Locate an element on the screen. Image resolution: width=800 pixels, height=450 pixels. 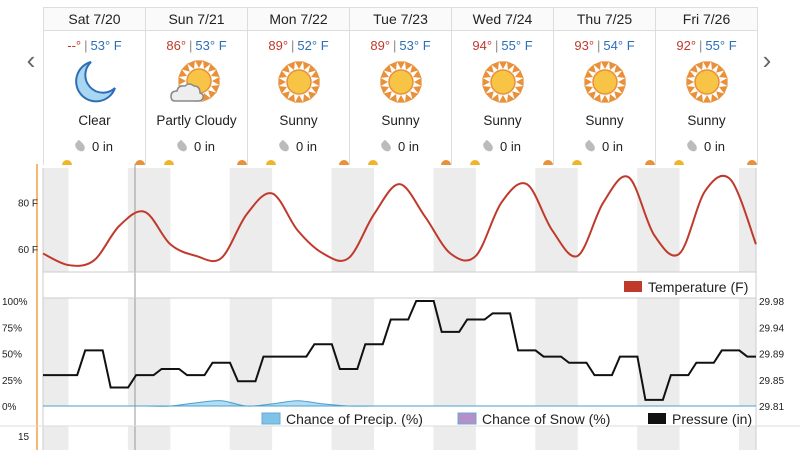
precip-y-tick: 75% is located at coordinates (12, 328).